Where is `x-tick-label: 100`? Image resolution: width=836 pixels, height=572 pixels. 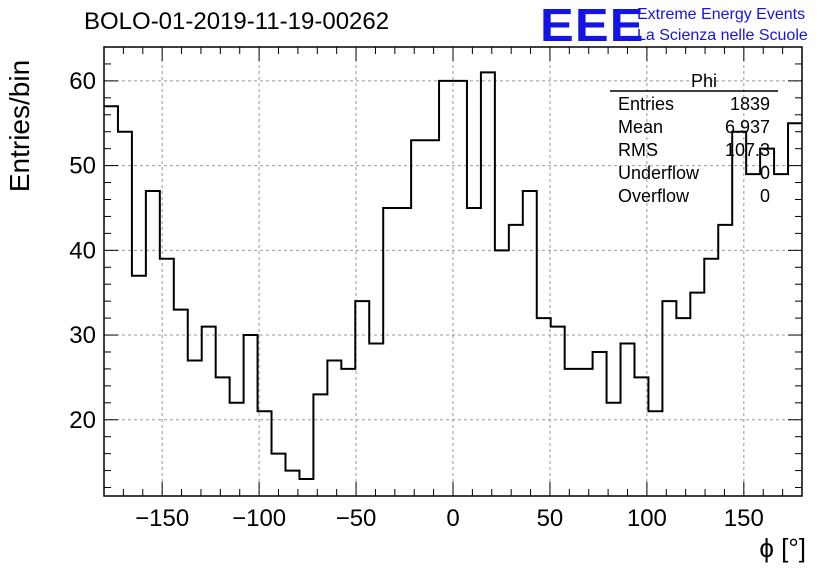 x-tick-label: 100 is located at coordinates (647, 518).